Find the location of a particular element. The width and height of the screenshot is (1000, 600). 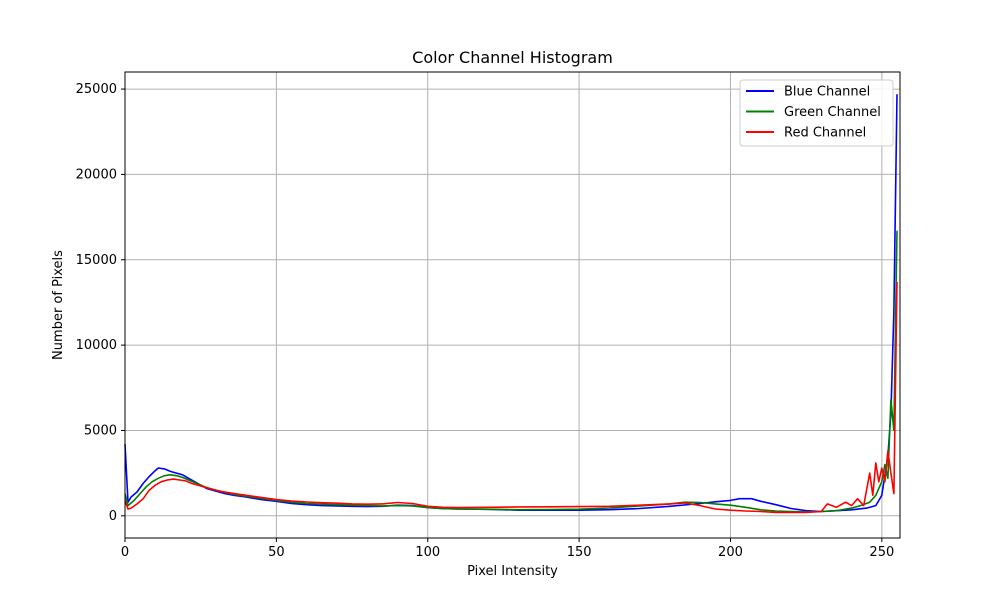

legend-entry: Blue Channel is located at coordinates (827, 92).